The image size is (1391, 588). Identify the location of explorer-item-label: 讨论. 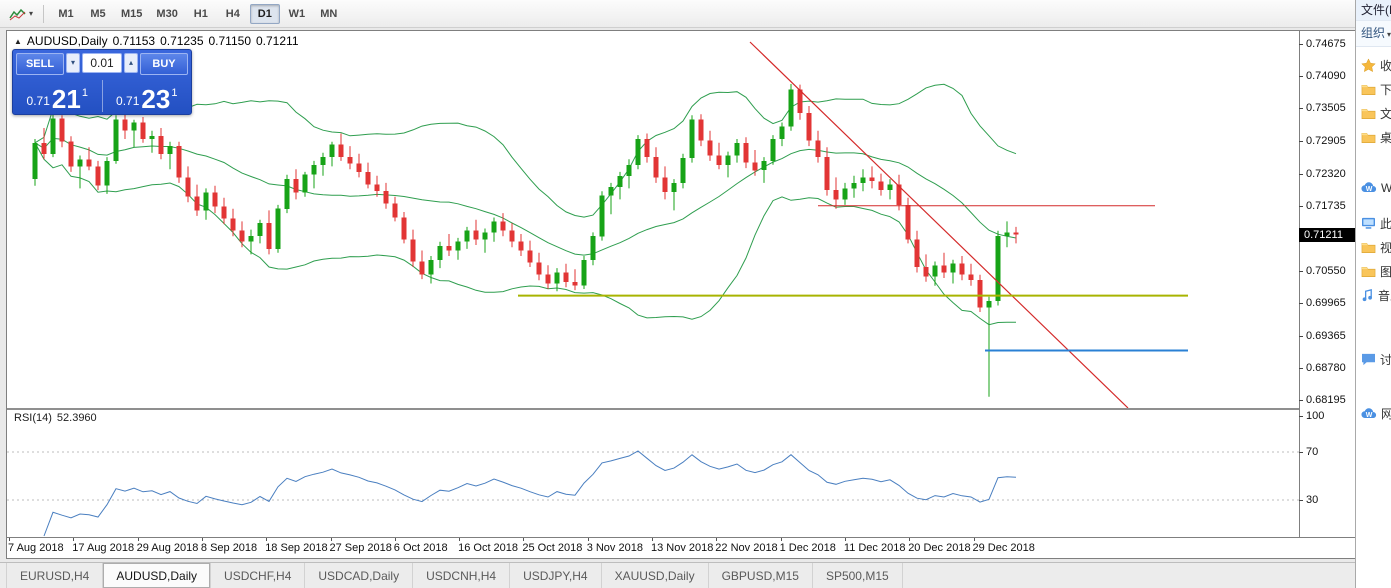
(1385, 359).